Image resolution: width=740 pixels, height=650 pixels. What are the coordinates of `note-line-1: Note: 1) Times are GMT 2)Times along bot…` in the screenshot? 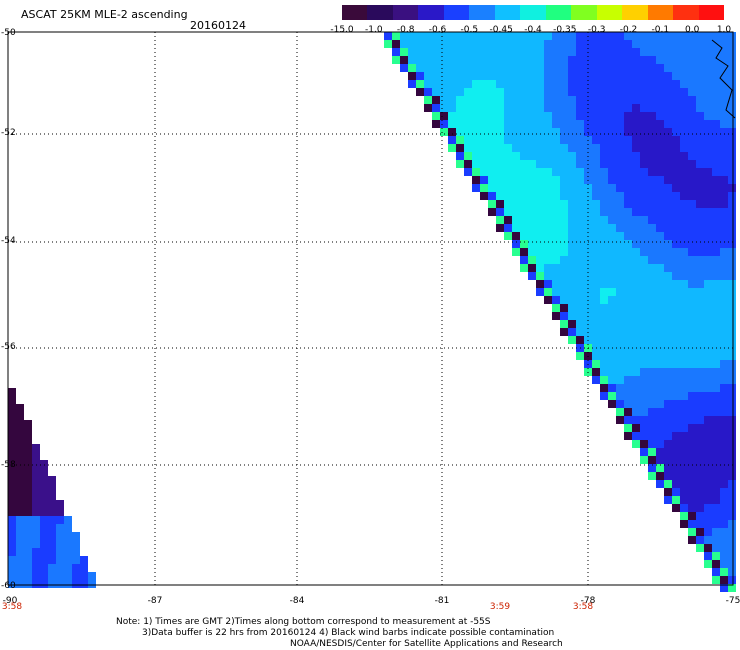 It's located at (303, 622).